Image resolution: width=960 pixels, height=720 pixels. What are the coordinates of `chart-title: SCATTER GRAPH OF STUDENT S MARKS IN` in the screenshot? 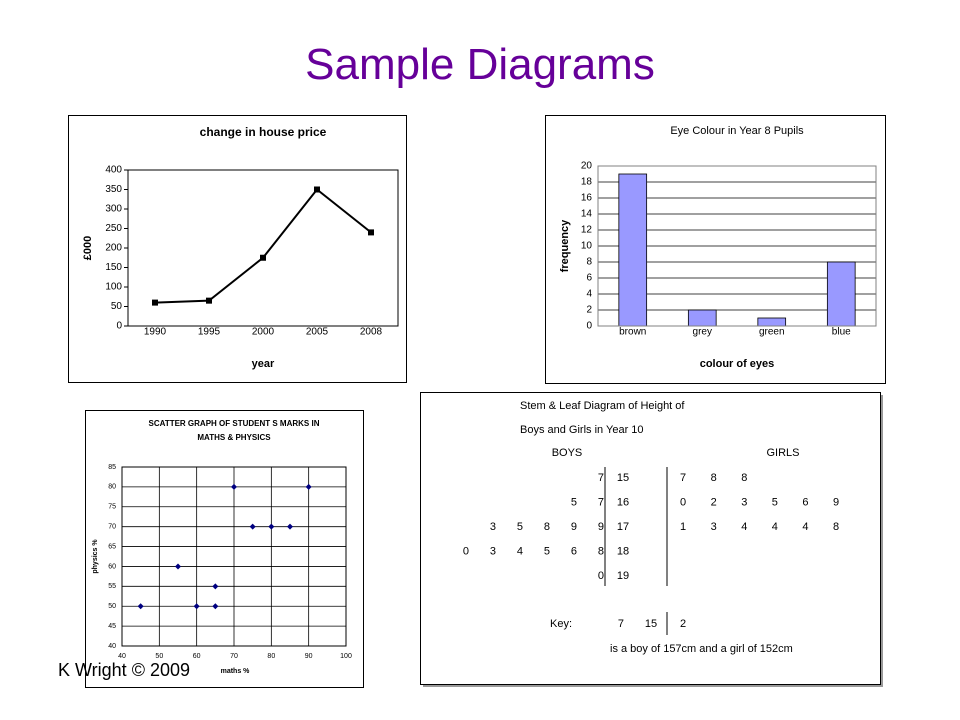 It's located at (234, 423).